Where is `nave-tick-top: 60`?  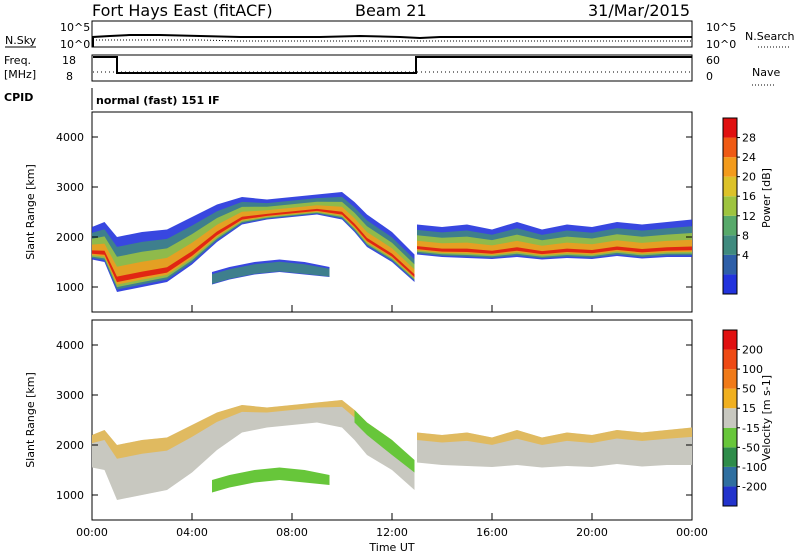 nave-tick-top: 60 is located at coordinates (713, 60).